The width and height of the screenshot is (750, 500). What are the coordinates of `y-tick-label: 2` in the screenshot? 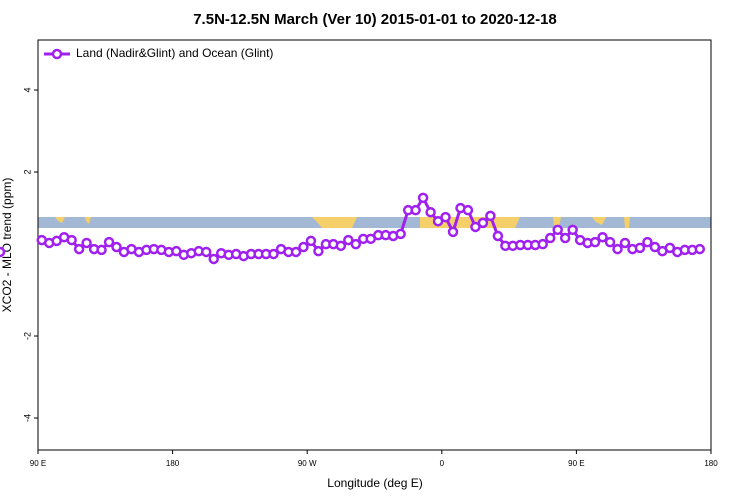 It's located at (27, 172).